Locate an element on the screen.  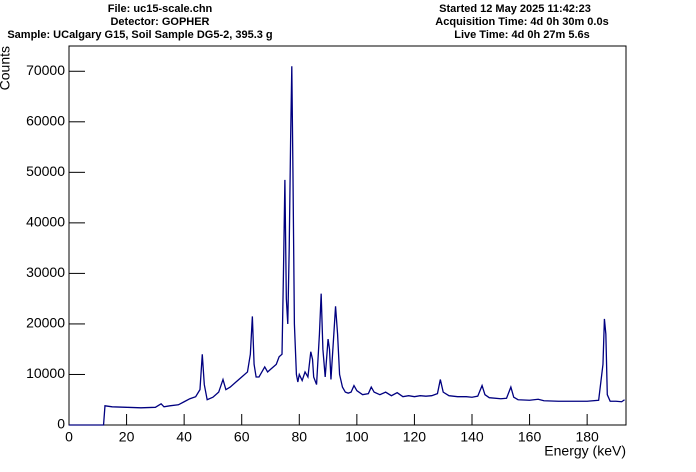
y-tick-label: 10000 is located at coordinates (45, 373).